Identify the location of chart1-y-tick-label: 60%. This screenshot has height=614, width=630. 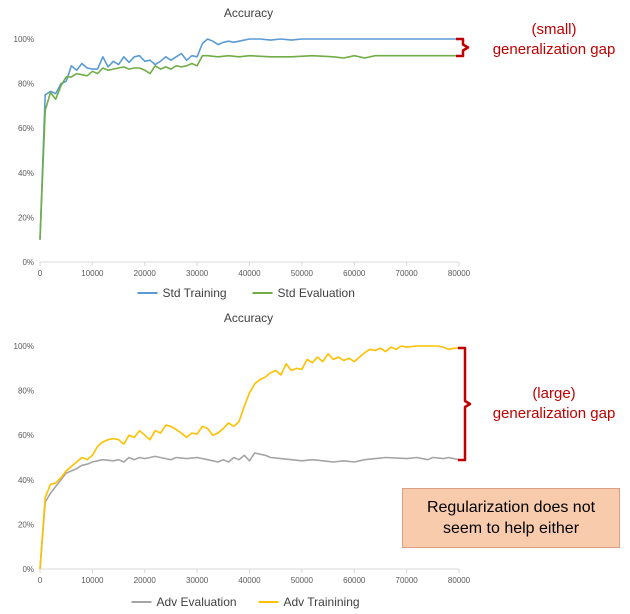
(26, 128).